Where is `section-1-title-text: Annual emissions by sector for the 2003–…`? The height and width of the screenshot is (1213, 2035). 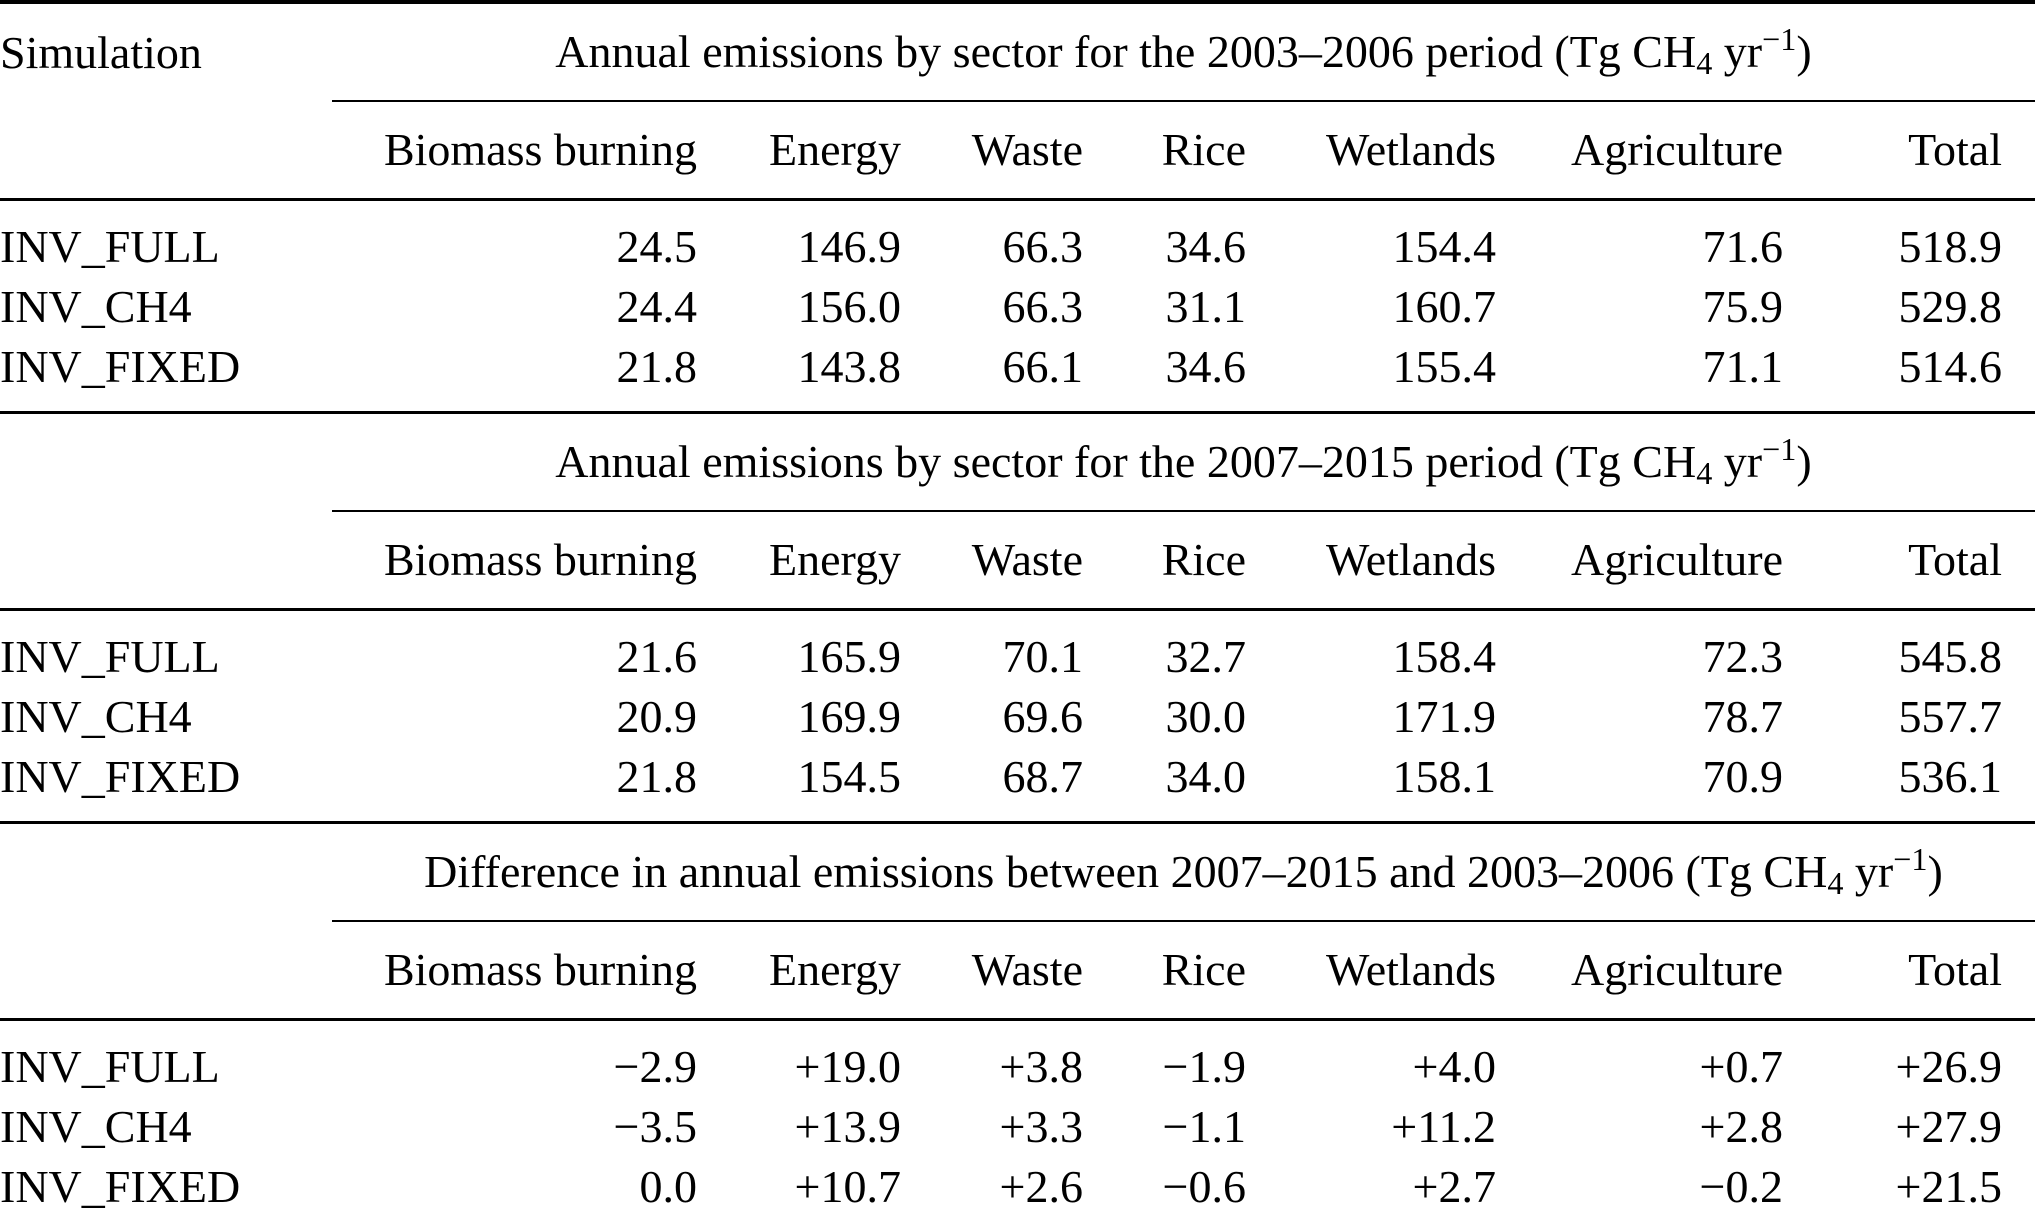 section-1-title-text: Annual emissions by sector for the 2003–… is located at coordinates (1126, 51).